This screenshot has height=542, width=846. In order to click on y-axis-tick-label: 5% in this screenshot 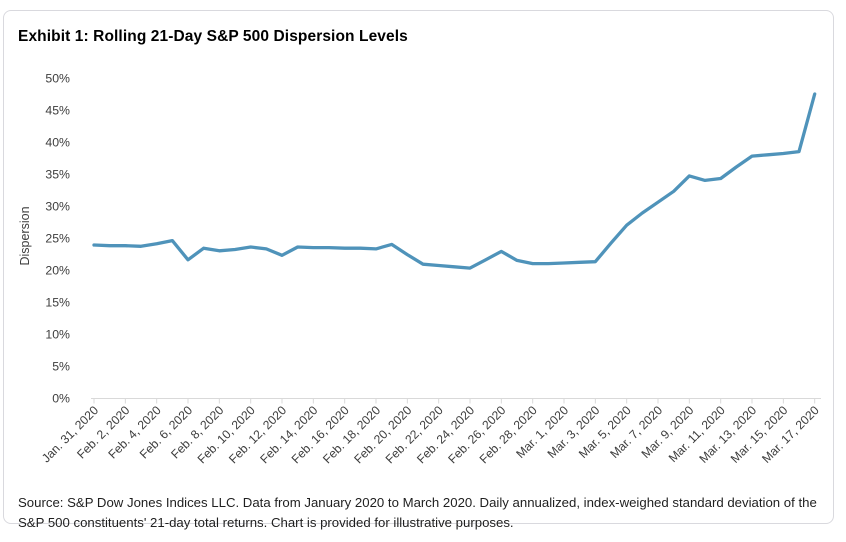, I will do `click(61, 367)`.